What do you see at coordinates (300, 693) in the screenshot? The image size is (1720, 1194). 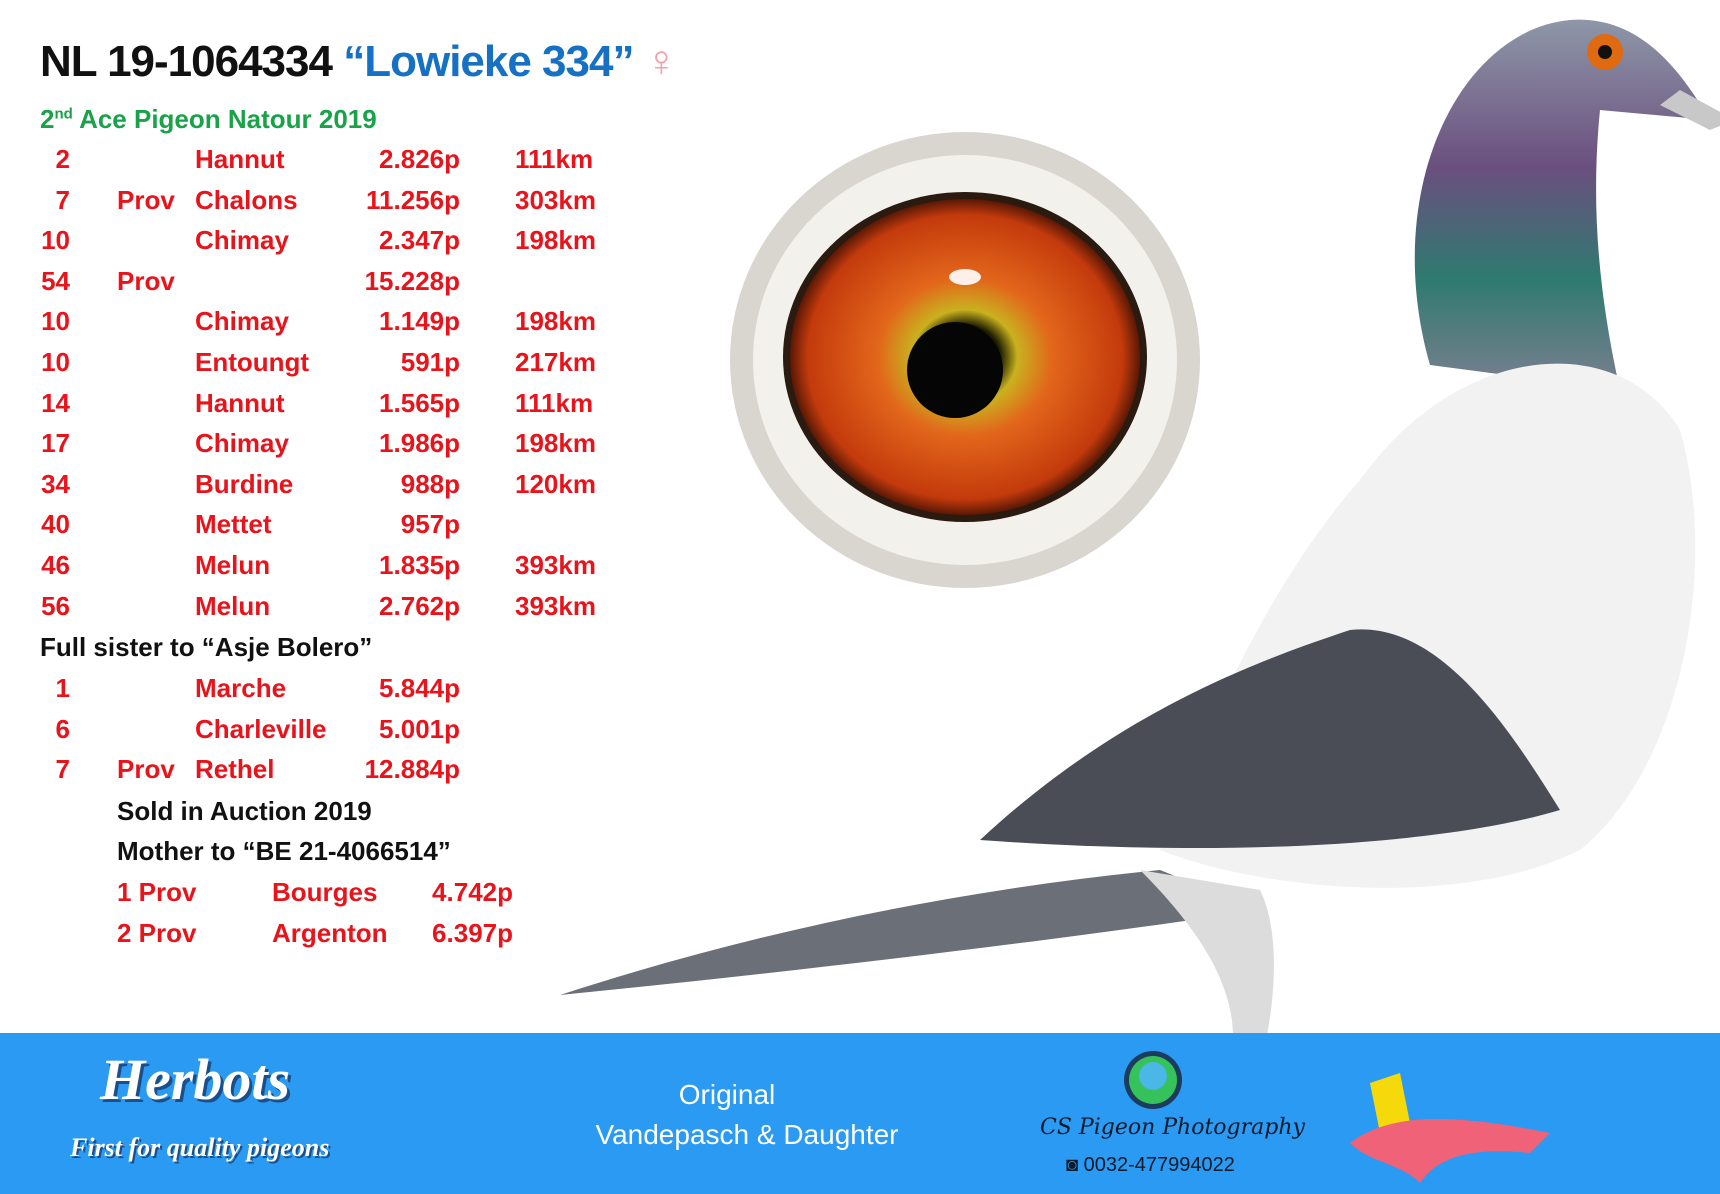 I see `sister-result-row: 1 Marche 5.844p` at bounding box center [300, 693].